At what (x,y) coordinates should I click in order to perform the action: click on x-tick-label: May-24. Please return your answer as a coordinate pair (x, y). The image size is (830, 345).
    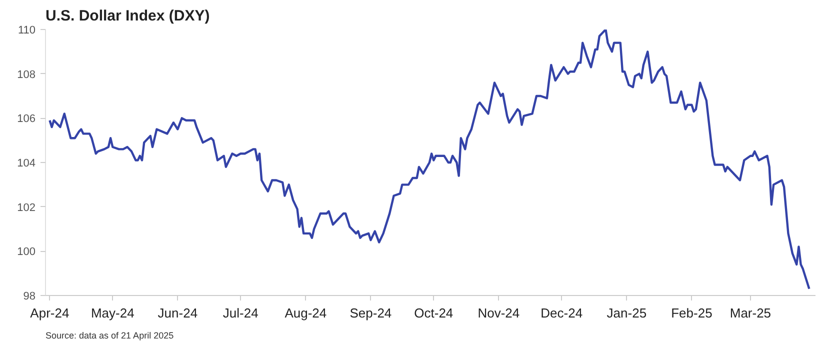
    Looking at the image, I should click on (112, 313).